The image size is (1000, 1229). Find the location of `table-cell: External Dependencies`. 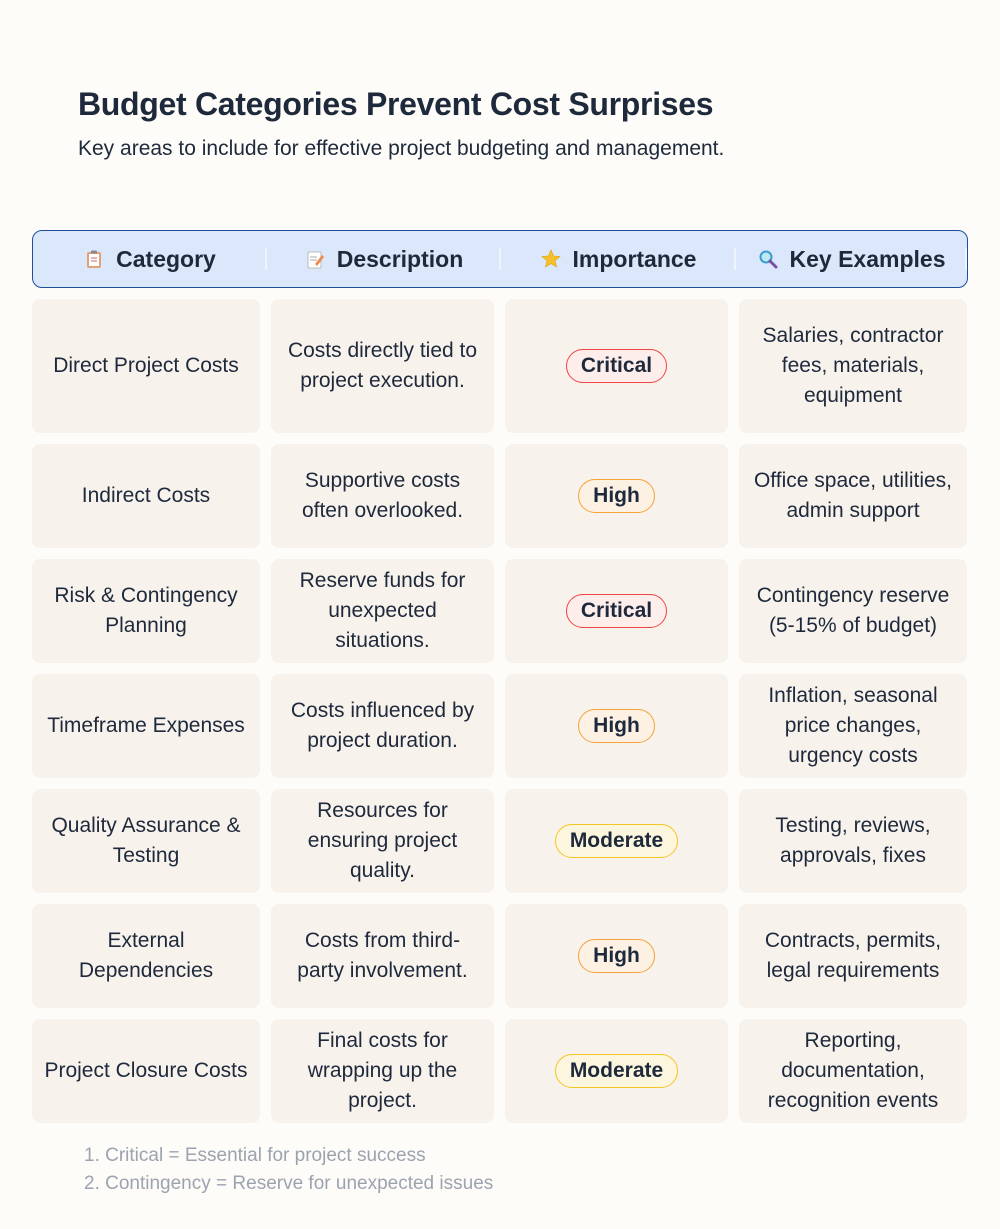

table-cell: External Dependencies is located at coordinates (146, 956).